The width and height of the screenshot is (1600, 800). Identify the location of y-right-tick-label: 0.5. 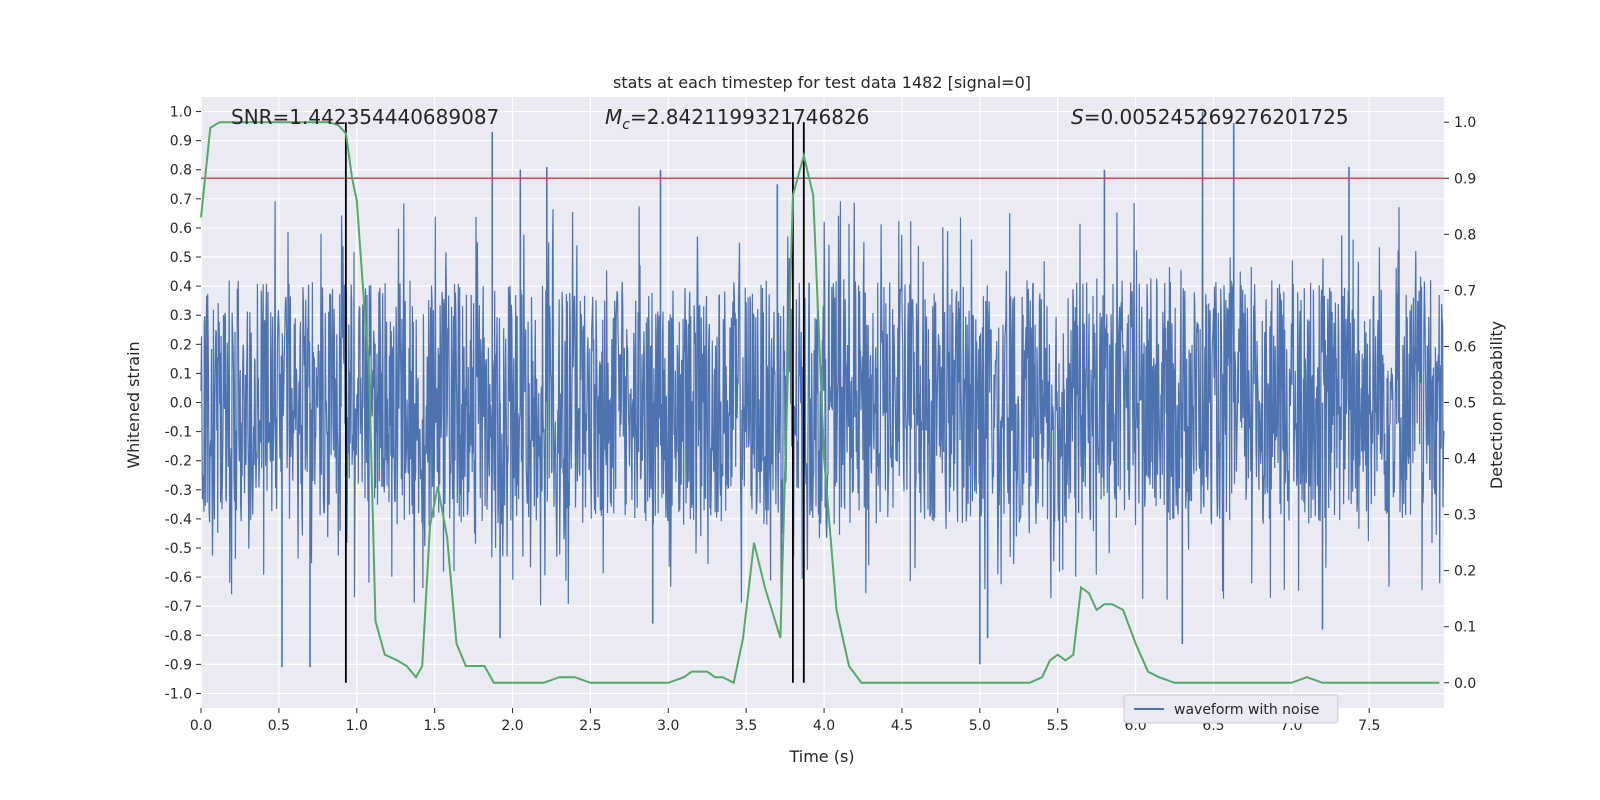
(1465, 404).